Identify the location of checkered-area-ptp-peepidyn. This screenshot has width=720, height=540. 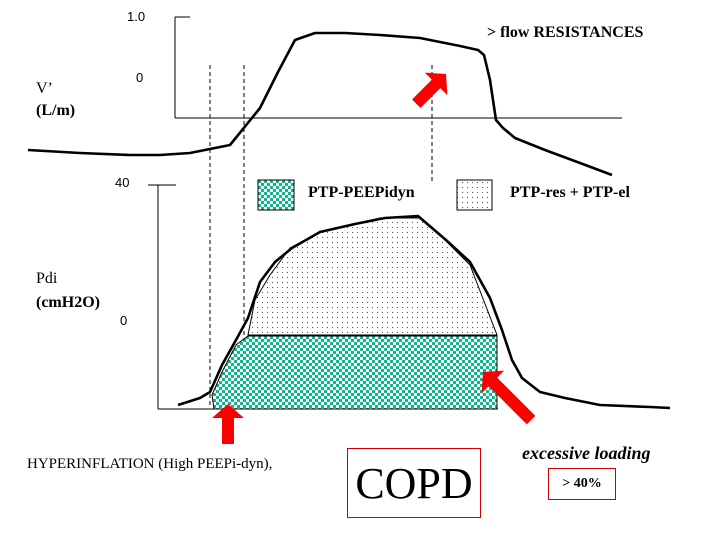
(354, 372).